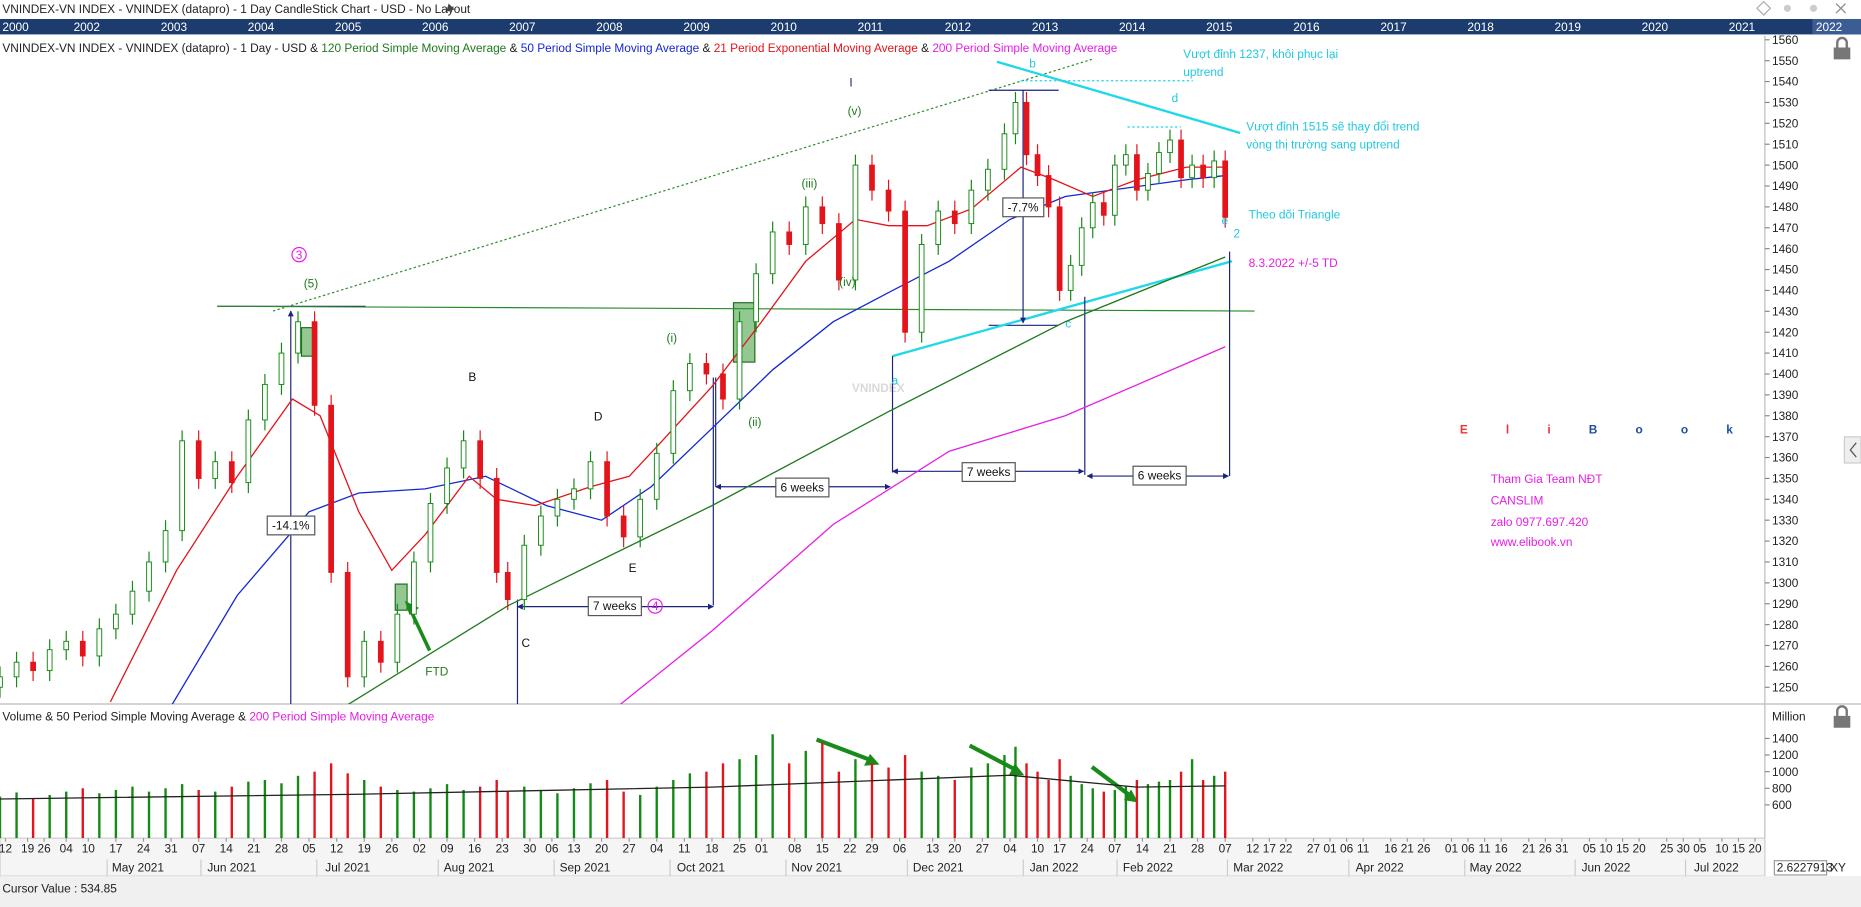 The height and width of the screenshot is (907, 1861). What do you see at coordinates (1785, 625) in the screenshot?
I see `y-tick-label: 1280` at bounding box center [1785, 625].